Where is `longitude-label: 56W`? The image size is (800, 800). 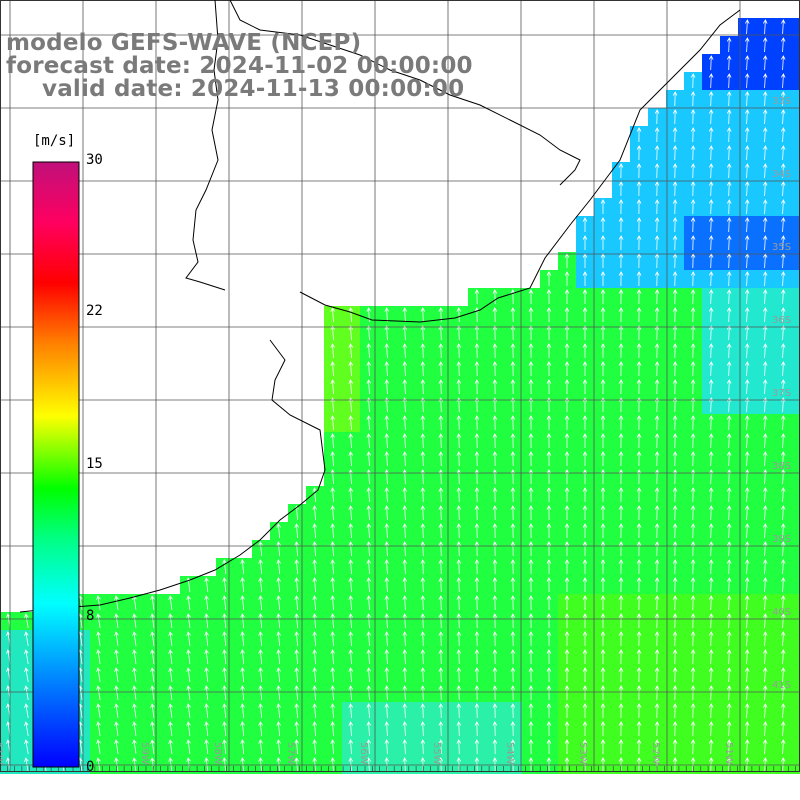 longitude-label: 56W is located at coordinates (363, 753).